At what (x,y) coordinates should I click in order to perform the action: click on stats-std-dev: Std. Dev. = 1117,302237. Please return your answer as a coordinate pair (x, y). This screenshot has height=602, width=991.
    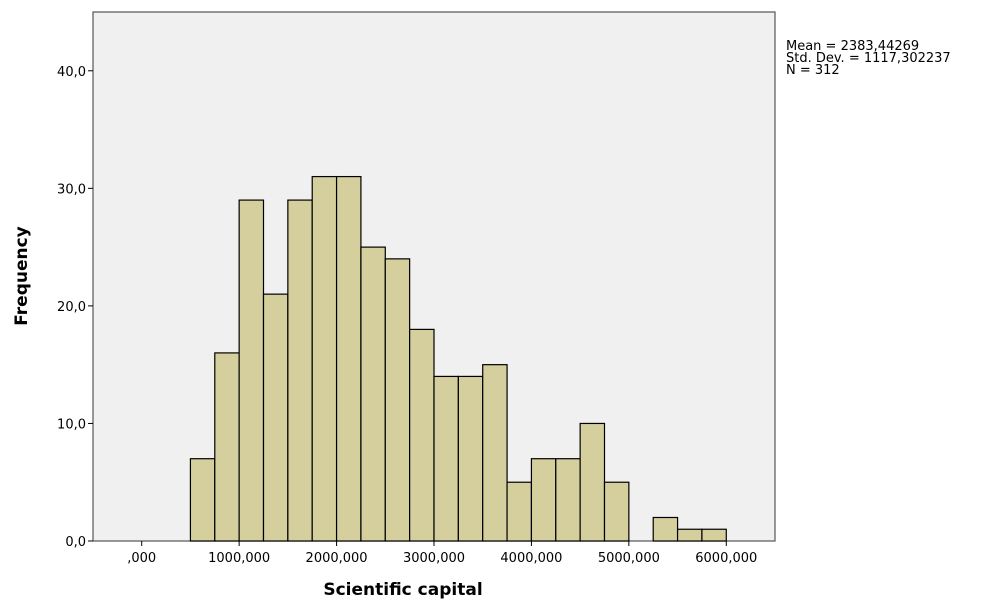
    Looking at the image, I should click on (868, 58).